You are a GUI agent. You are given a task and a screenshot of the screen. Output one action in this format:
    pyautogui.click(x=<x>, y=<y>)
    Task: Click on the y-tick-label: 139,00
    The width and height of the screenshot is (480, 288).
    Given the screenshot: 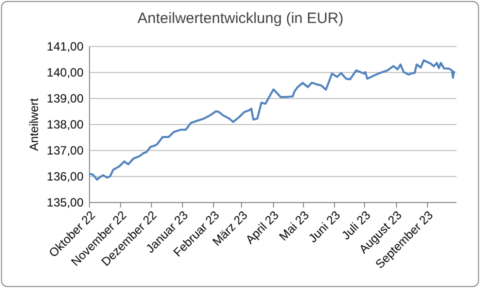 What is the action you would take?
    pyautogui.click(x=65, y=99)
    